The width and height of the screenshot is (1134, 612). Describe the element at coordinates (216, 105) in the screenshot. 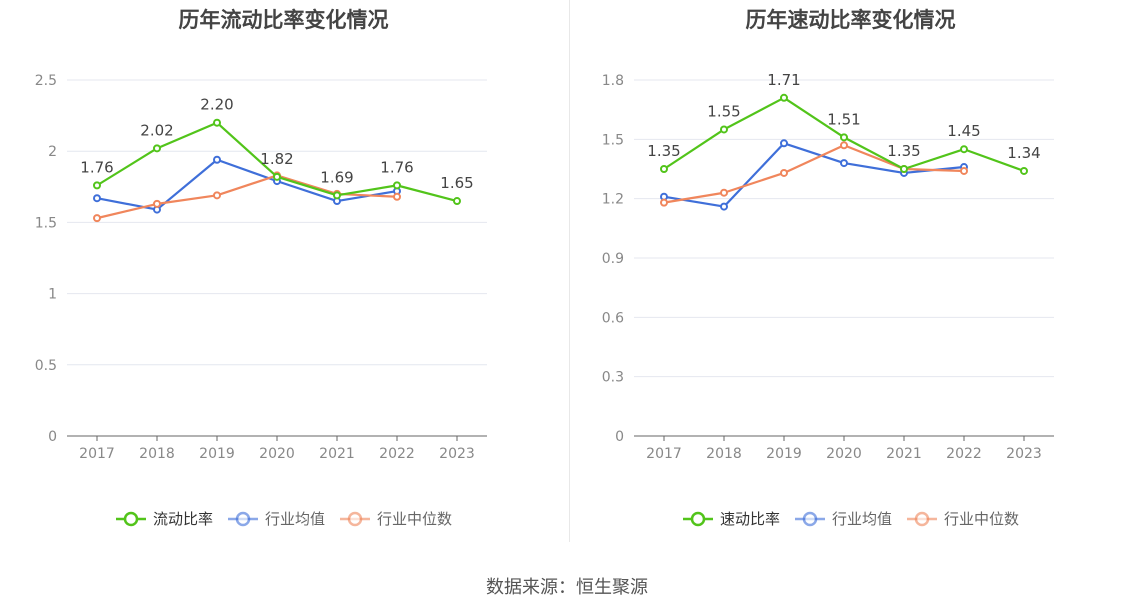

I see `data-label: 2.20` at that location.